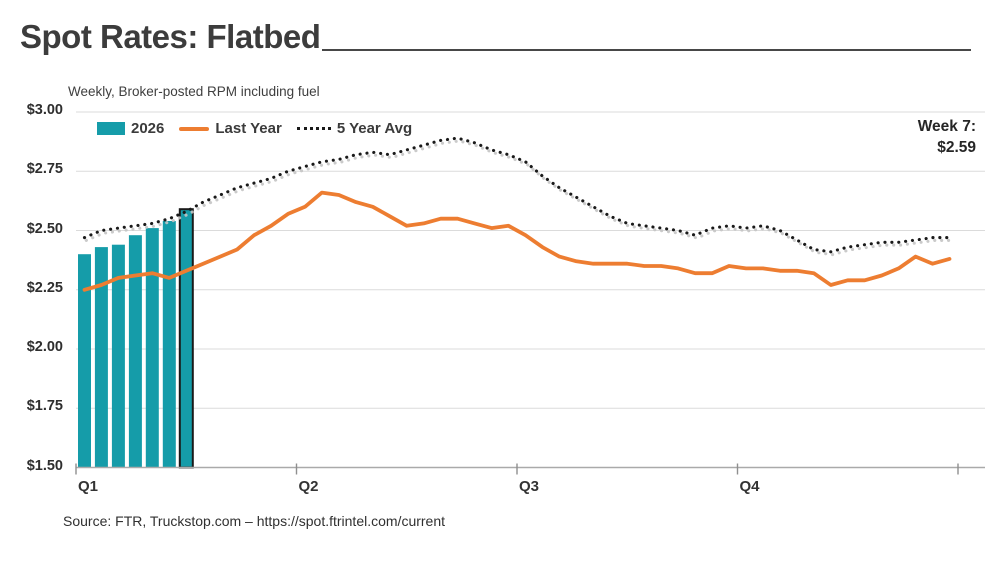 Image resolution: width=1000 pixels, height=562 pixels. I want to click on y-axis-tick-label: $2.50, so click(44, 228).